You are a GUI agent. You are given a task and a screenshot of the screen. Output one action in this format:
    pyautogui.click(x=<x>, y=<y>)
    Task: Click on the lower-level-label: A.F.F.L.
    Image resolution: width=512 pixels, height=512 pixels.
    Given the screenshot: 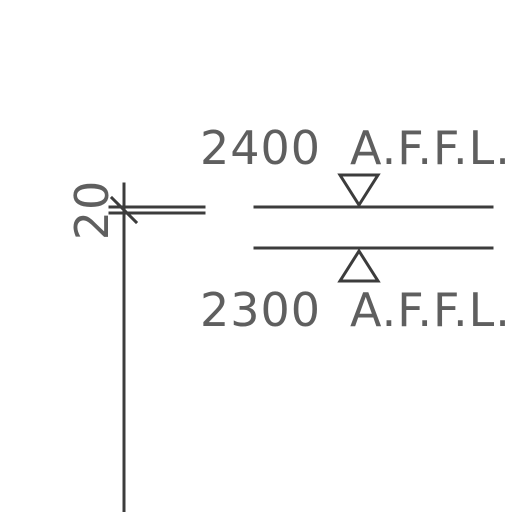 What is the action you would take?
    pyautogui.click(x=430, y=310)
    